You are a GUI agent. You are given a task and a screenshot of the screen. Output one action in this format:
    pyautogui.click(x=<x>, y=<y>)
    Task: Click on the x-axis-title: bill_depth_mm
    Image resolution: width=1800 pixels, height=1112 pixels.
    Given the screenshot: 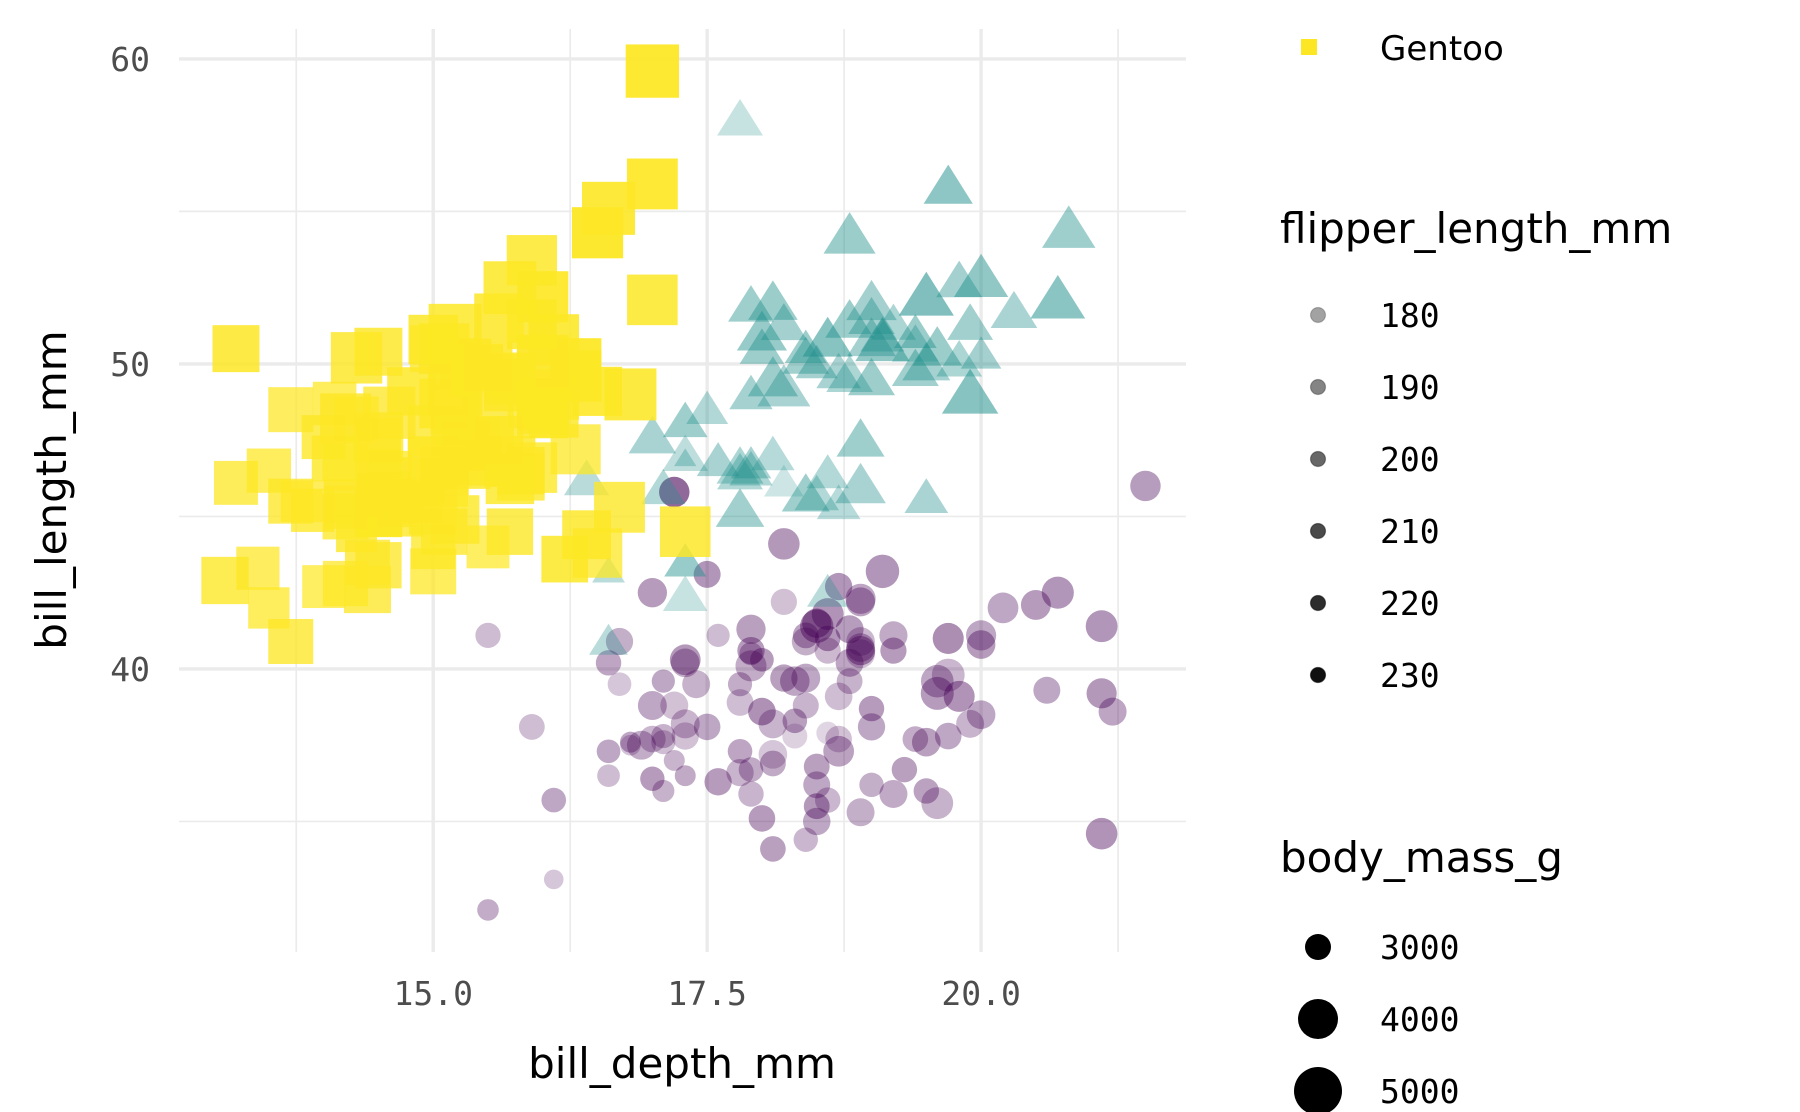 What is the action you would take?
    pyautogui.click(x=682, y=1063)
    